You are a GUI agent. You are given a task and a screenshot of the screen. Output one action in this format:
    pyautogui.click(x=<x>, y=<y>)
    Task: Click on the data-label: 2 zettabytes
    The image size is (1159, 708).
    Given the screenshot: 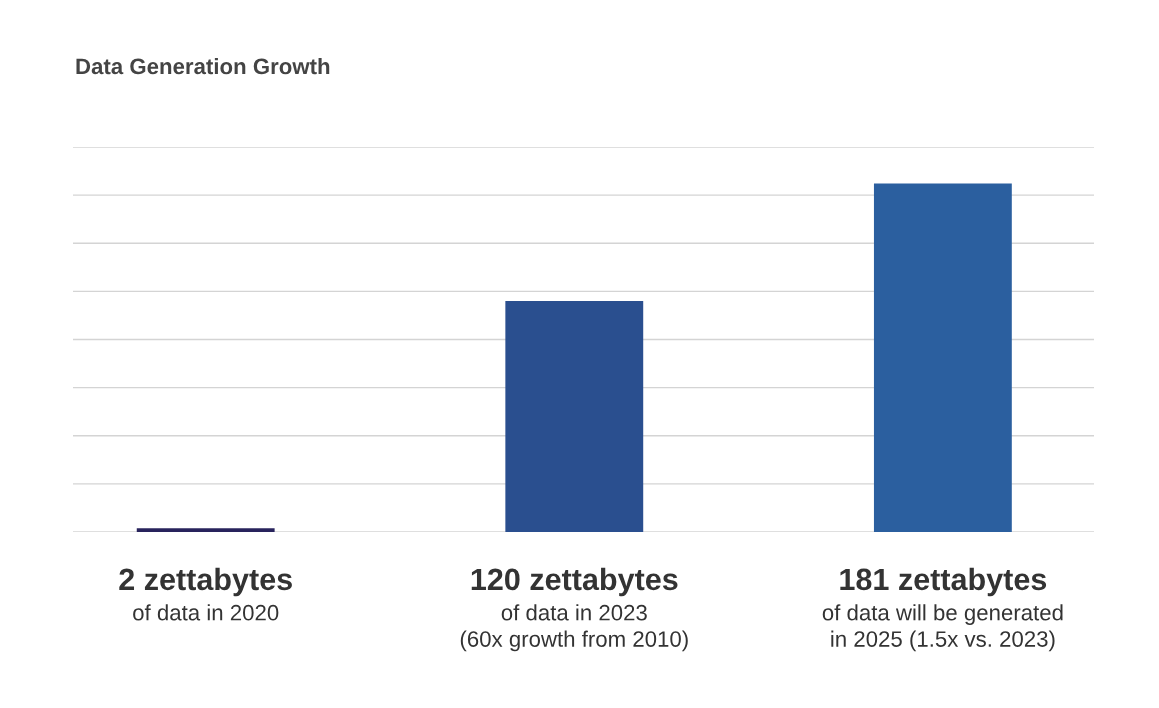 What is the action you would take?
    pyautogui.click(x=205, y=582)
    